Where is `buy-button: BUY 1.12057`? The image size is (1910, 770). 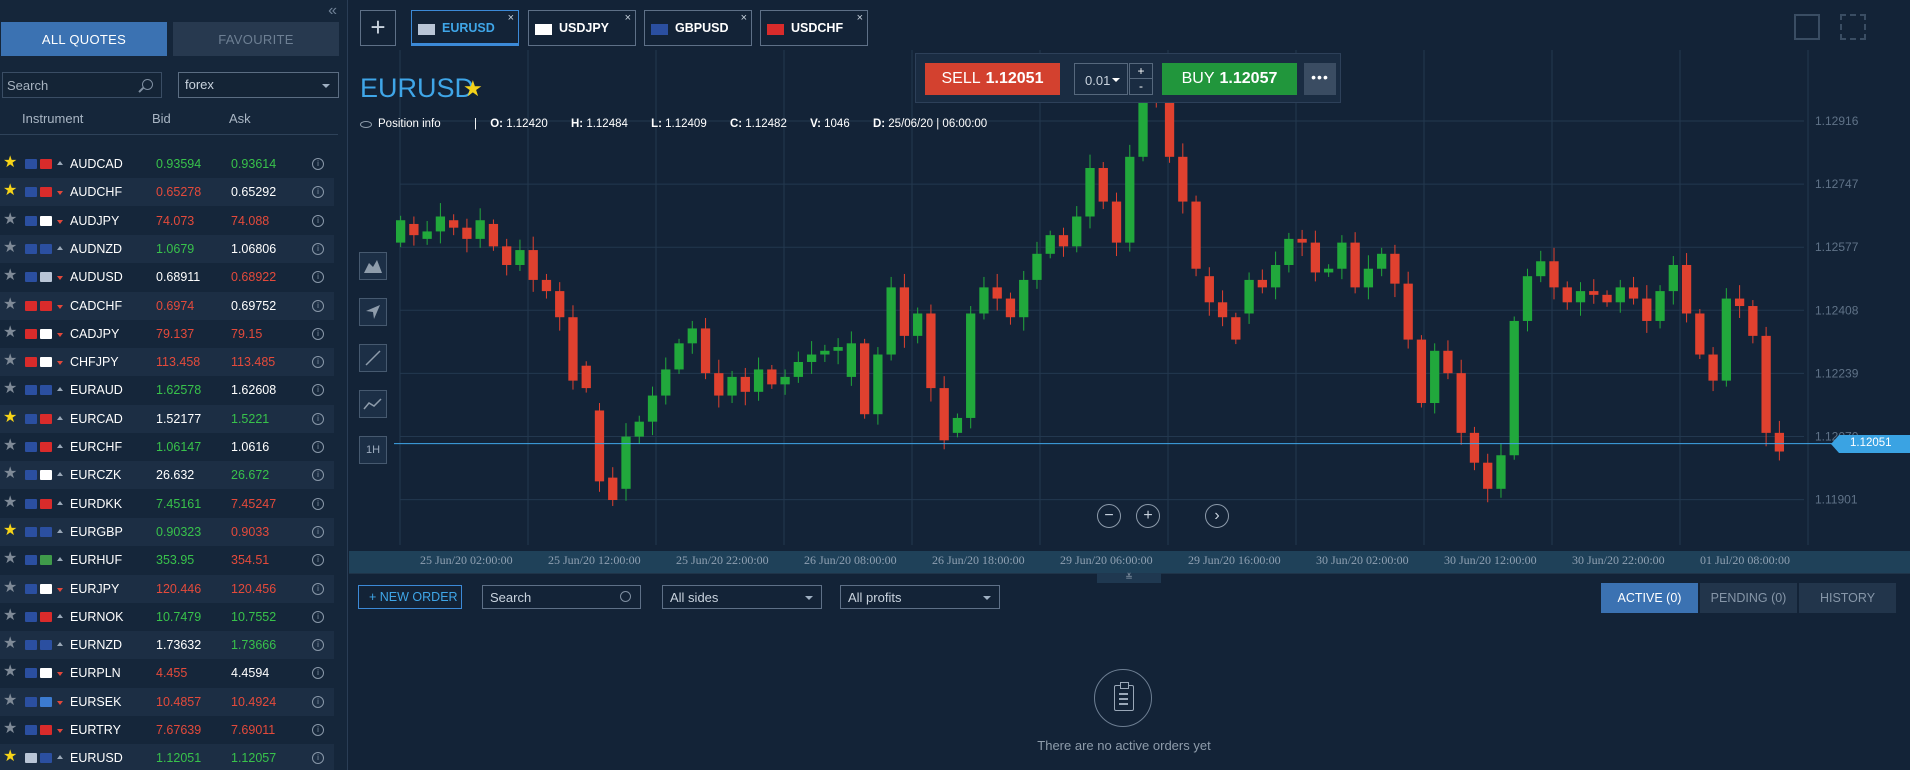 buy-button: BUY 1.12057 is located at coordinates (1229, 79).